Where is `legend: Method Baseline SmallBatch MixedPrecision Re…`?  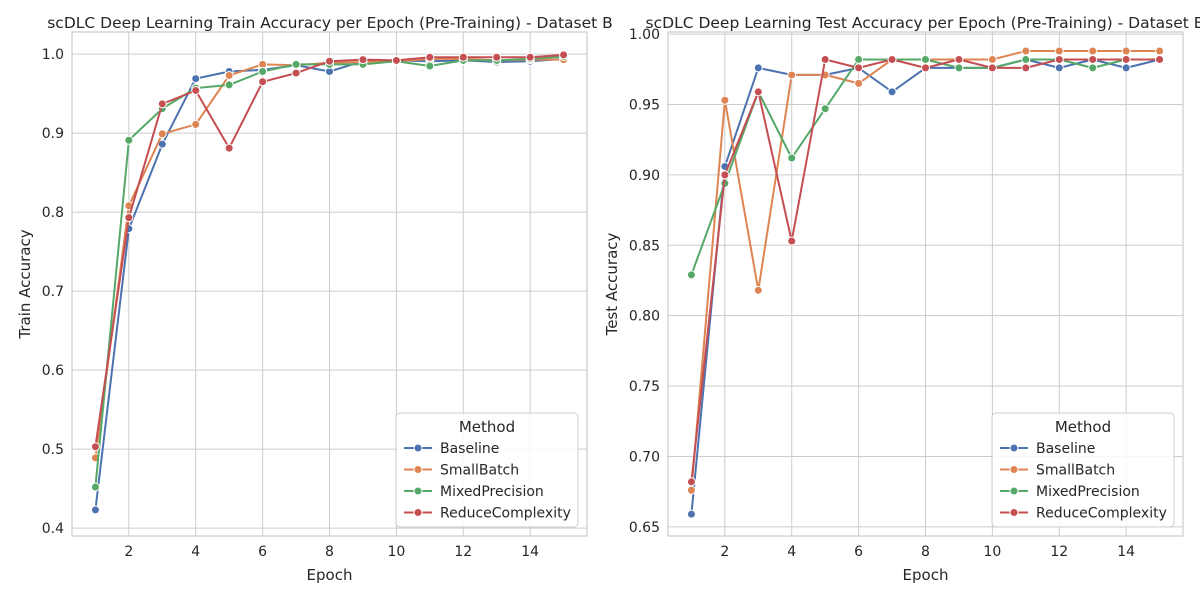
legend: Method Baseline SmallBatch MixedPrecision Re… is located at coordinates (487, 470).